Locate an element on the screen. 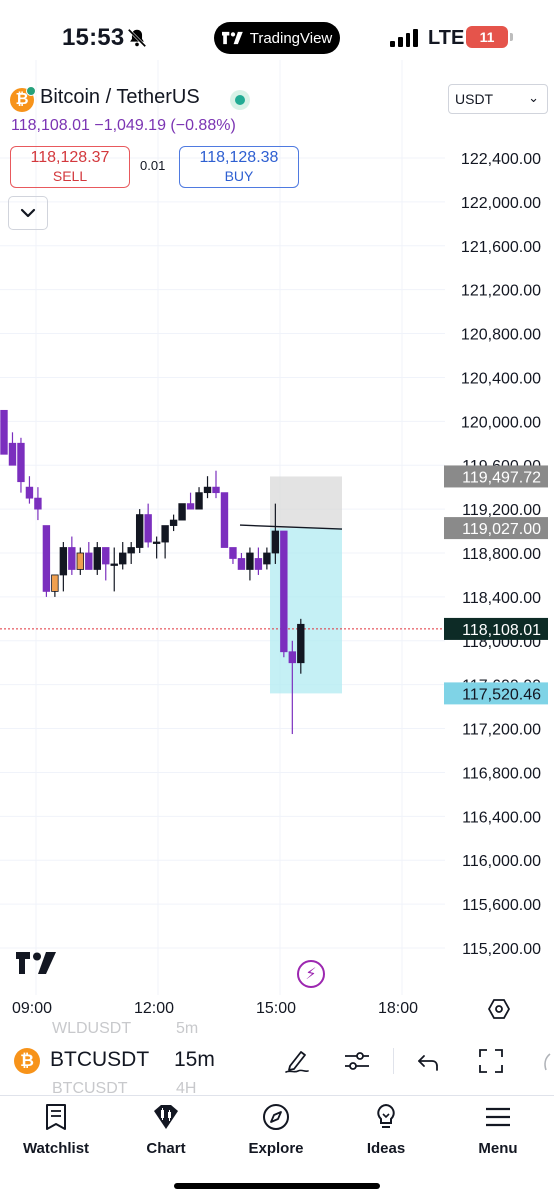 This screenshot has width=554, height=1200. last-price: 118,108.01 is located at coordinates (50, 125).